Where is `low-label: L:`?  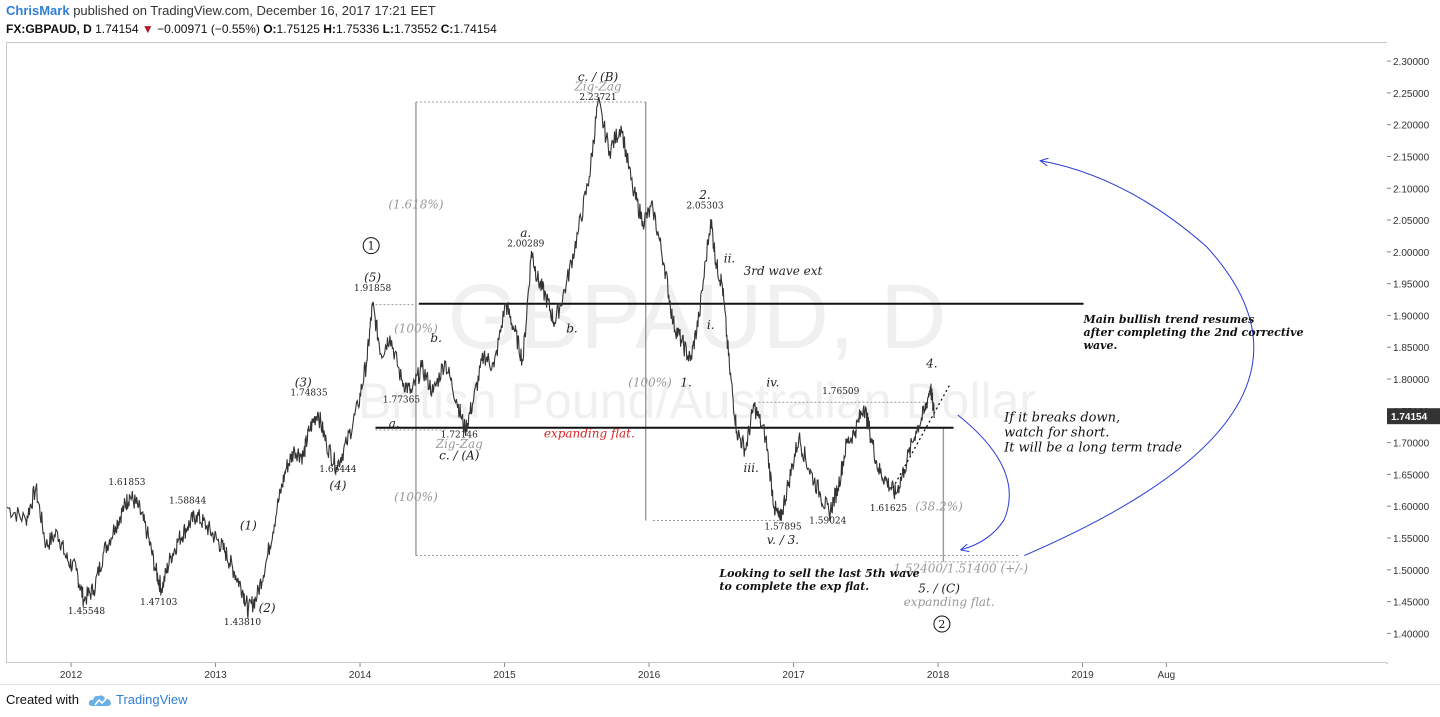 low-label: L: is located at coordinates (388, 29).